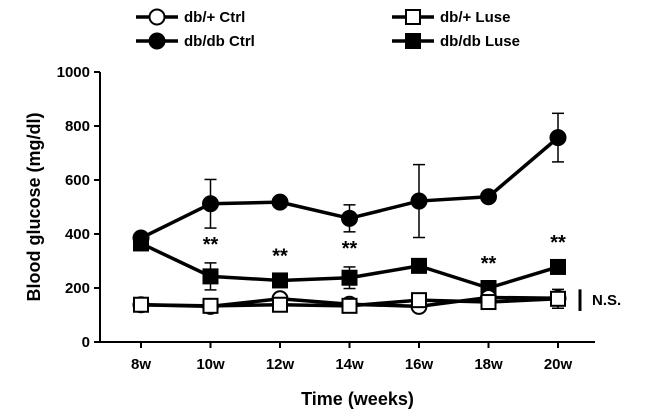 This screenshot has height=416, width=653. Describe the element at coordinates (480, 41) in the screenshot. I see `legend-label: db/db Luse` at that location.